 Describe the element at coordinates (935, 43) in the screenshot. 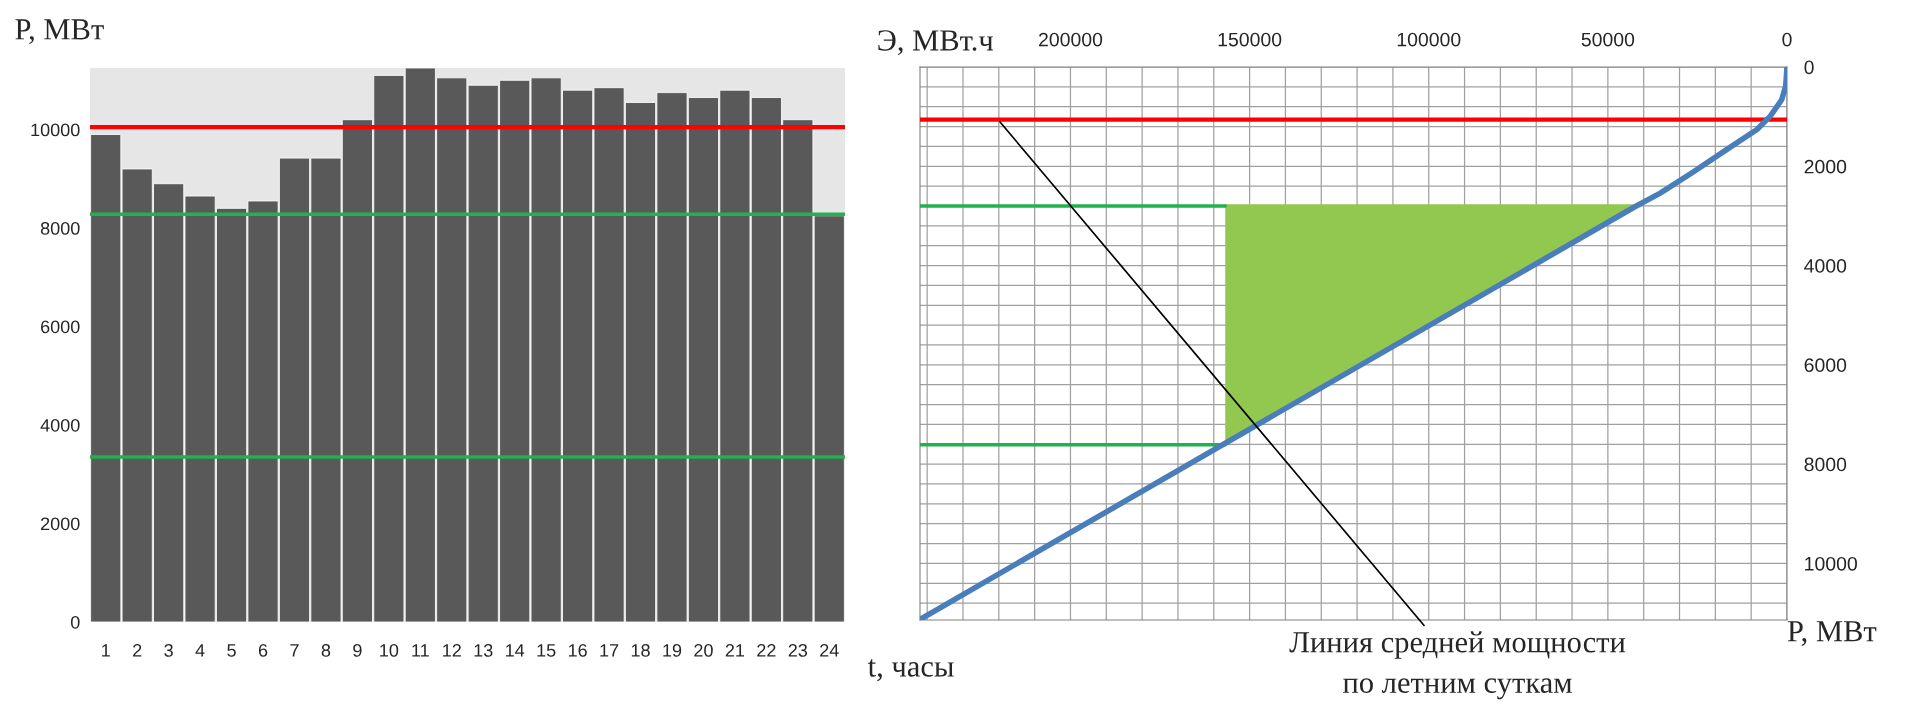

I see `x-axis-title: Э, МВт.ч` at that location.